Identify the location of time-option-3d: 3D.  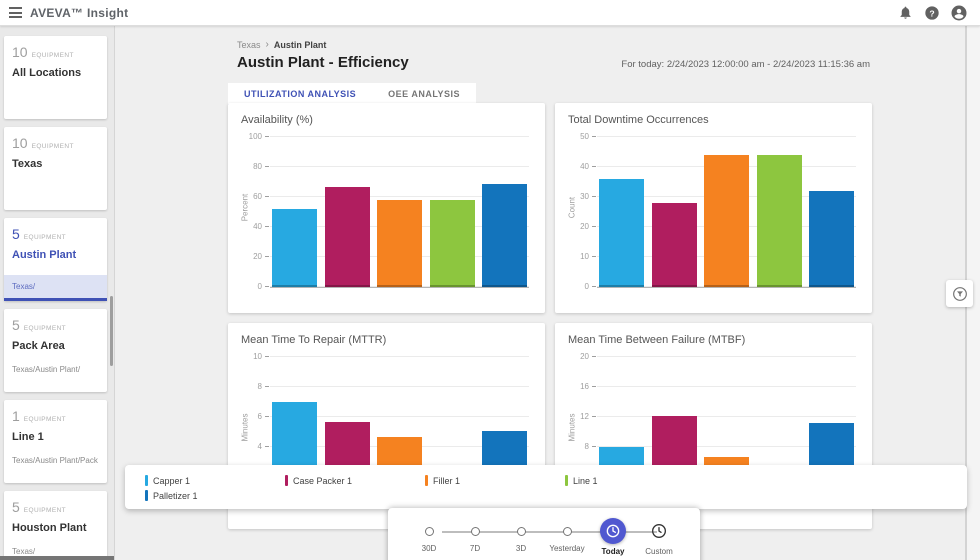
(521, 538).